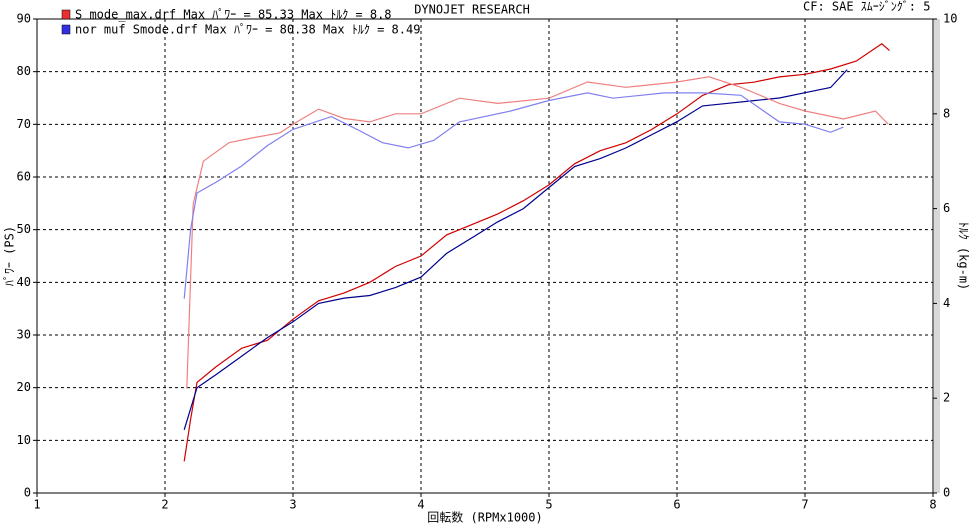 This screenshot has height=524, width=973. Describe the element at coordinates (937, 256) in the screenshot. I see `axis-strip` at that location.